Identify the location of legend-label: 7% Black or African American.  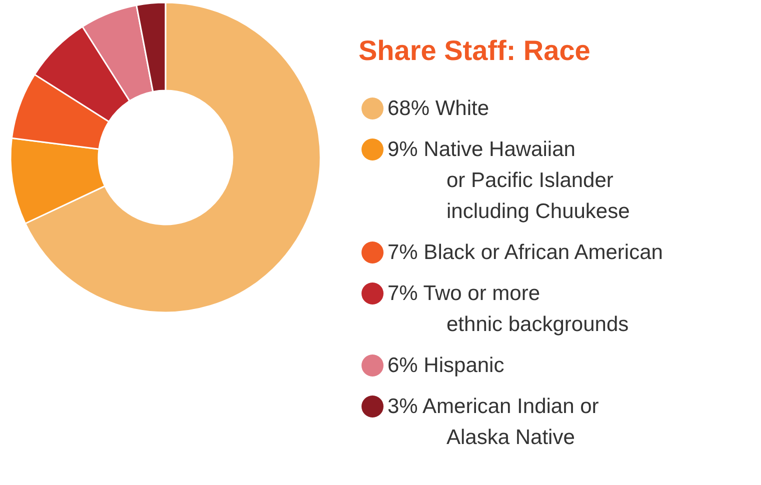
(525, 252).